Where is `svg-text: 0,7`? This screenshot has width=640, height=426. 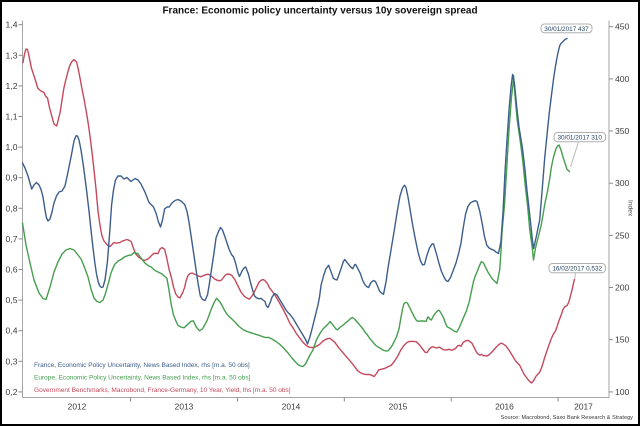 svg-text: 0,7 is located at coordinates (12, 239).